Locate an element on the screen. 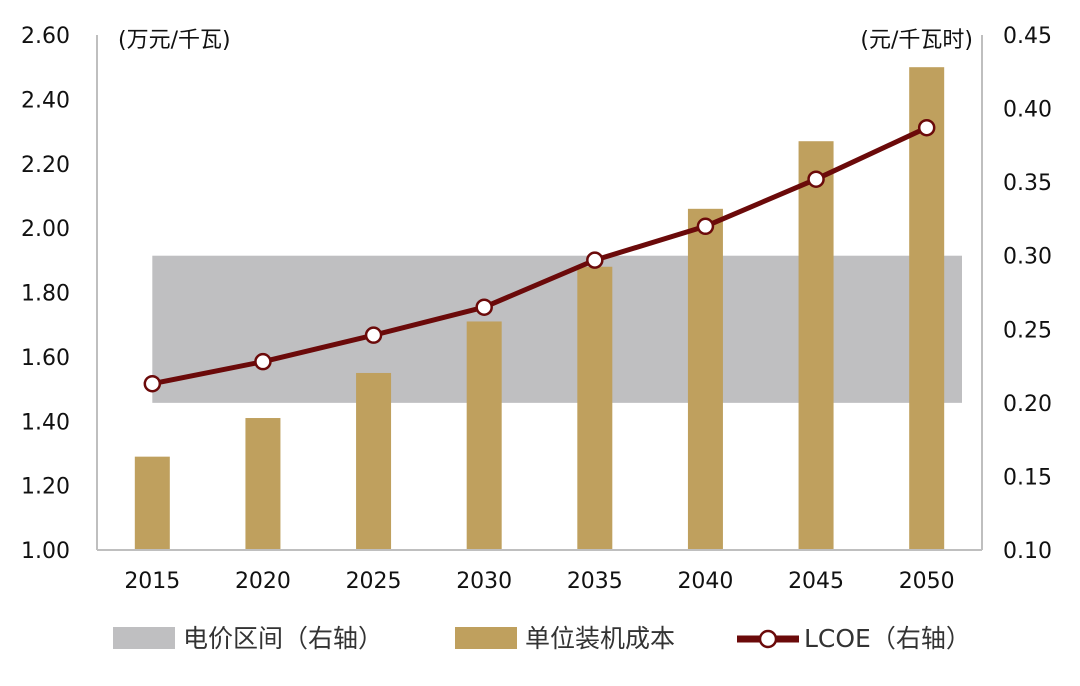 The height and width of the screenshot is (686, 1080). x-tick-label: 2025 is located at coordinates (374, 581).